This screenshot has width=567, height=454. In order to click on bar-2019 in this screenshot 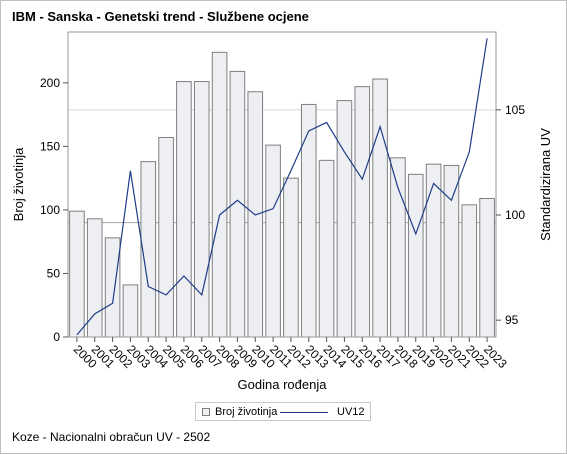, I will do `click(415, 255)`.